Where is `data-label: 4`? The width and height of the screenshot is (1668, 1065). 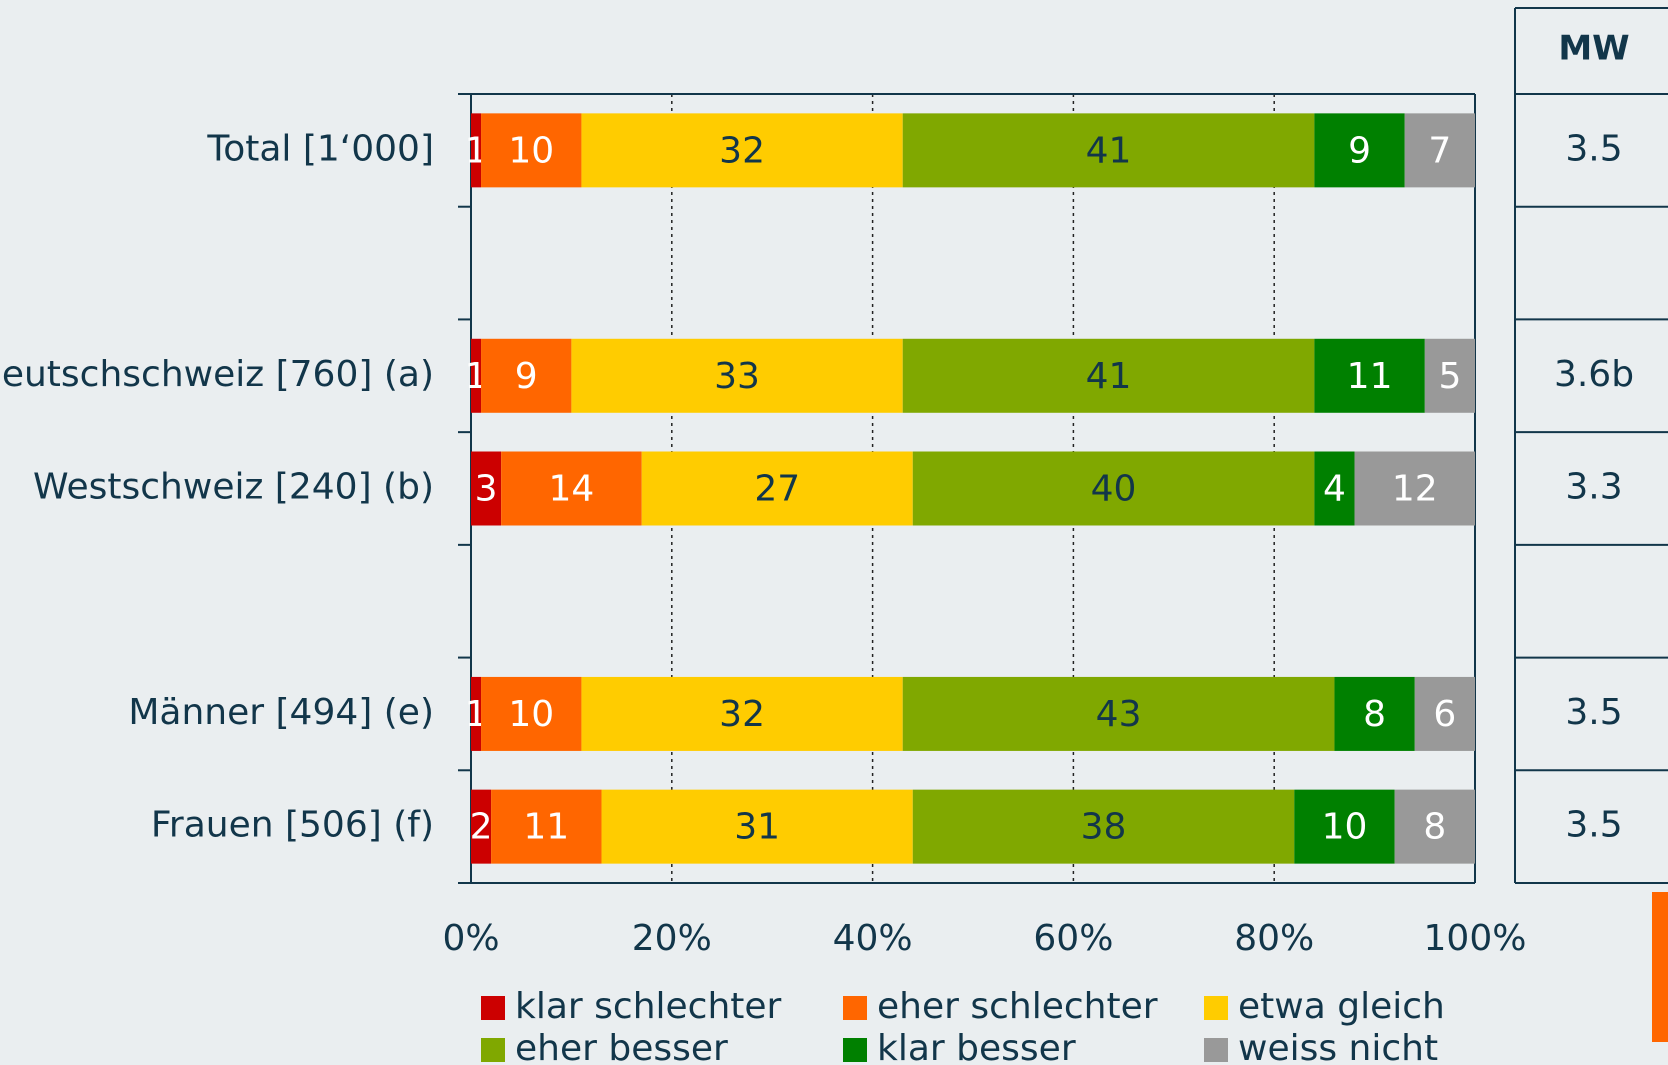 data-label: 4 is located at coordinates (1334, 489).